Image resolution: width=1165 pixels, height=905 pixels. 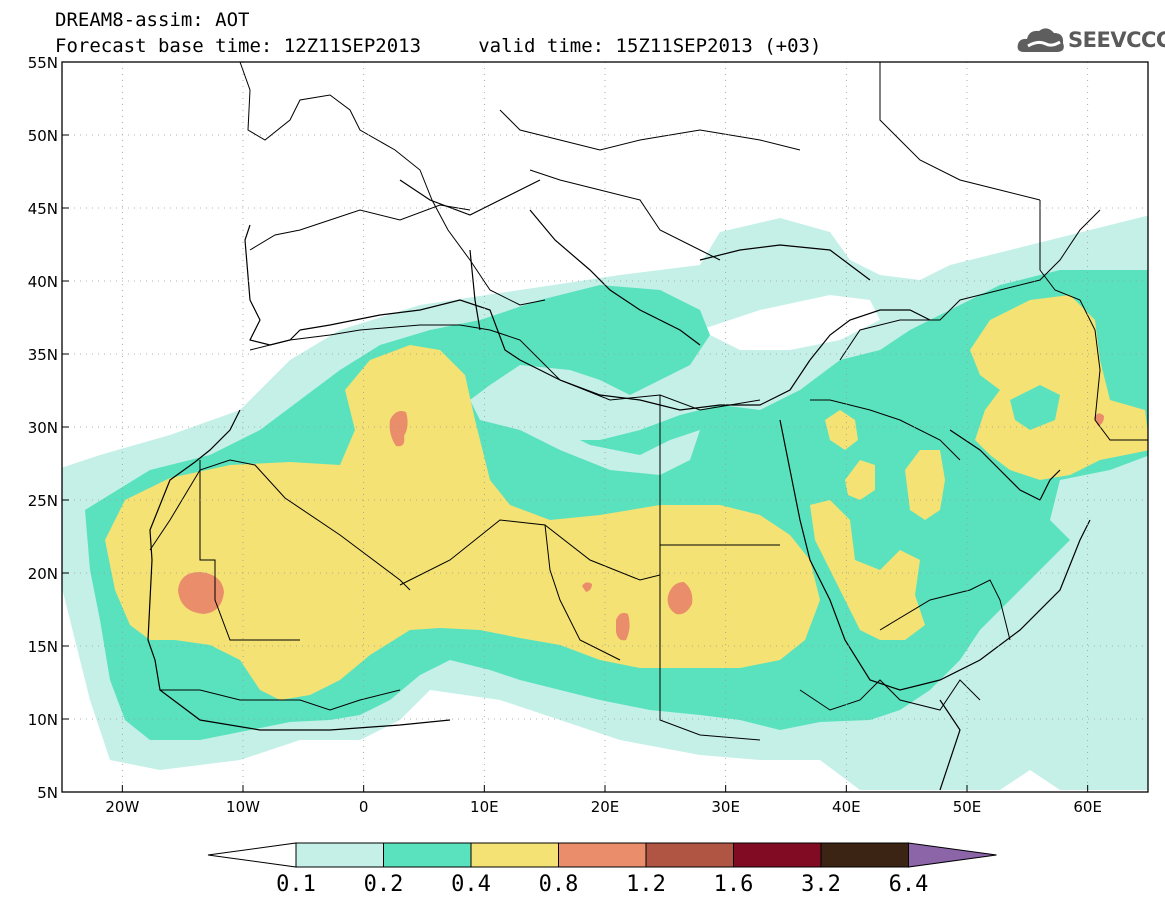 What do you see at coordinates (43, 136) in the screenshot?
I see `lat-tick-label: 50N` at bounding box center [43, 136].